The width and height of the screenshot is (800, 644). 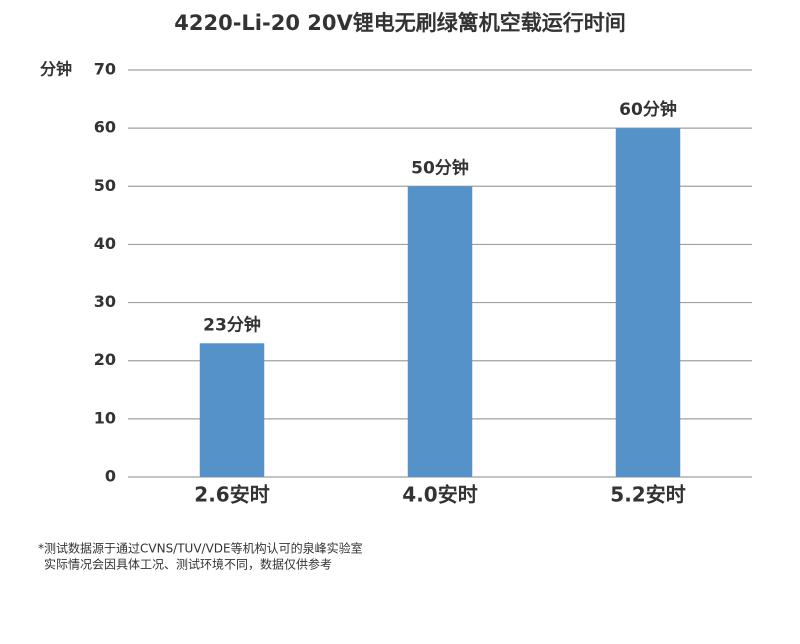 What do you see at coordinates (105, 185) in the screenshot?
I see `y-tick-label: 50` at bounding box center [105, 185].